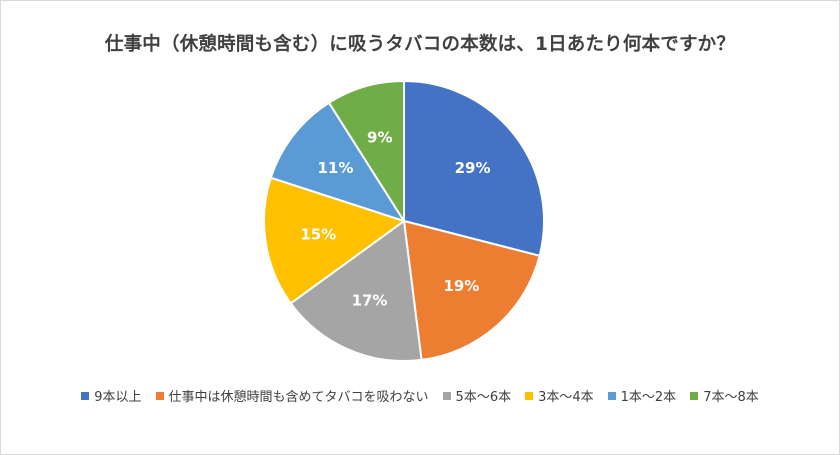 This screenshot has height=455, width=840. What do you see at coordinates (379, 138) in the screenshot?
I see `slice-data-label-5: 9%` at bounding box center [379, 138].